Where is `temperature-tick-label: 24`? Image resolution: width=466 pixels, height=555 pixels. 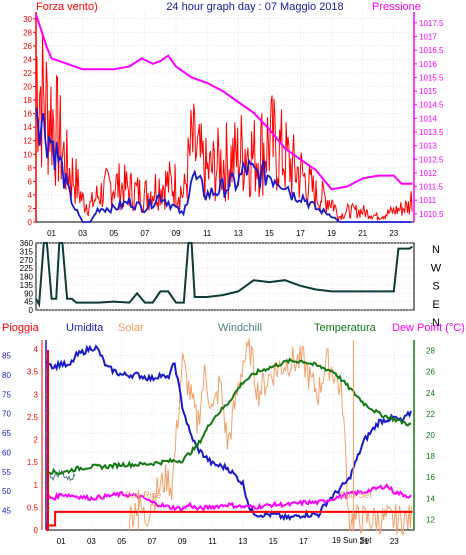
temperature-tick-label: 24 is located at coordinates (430, 393).